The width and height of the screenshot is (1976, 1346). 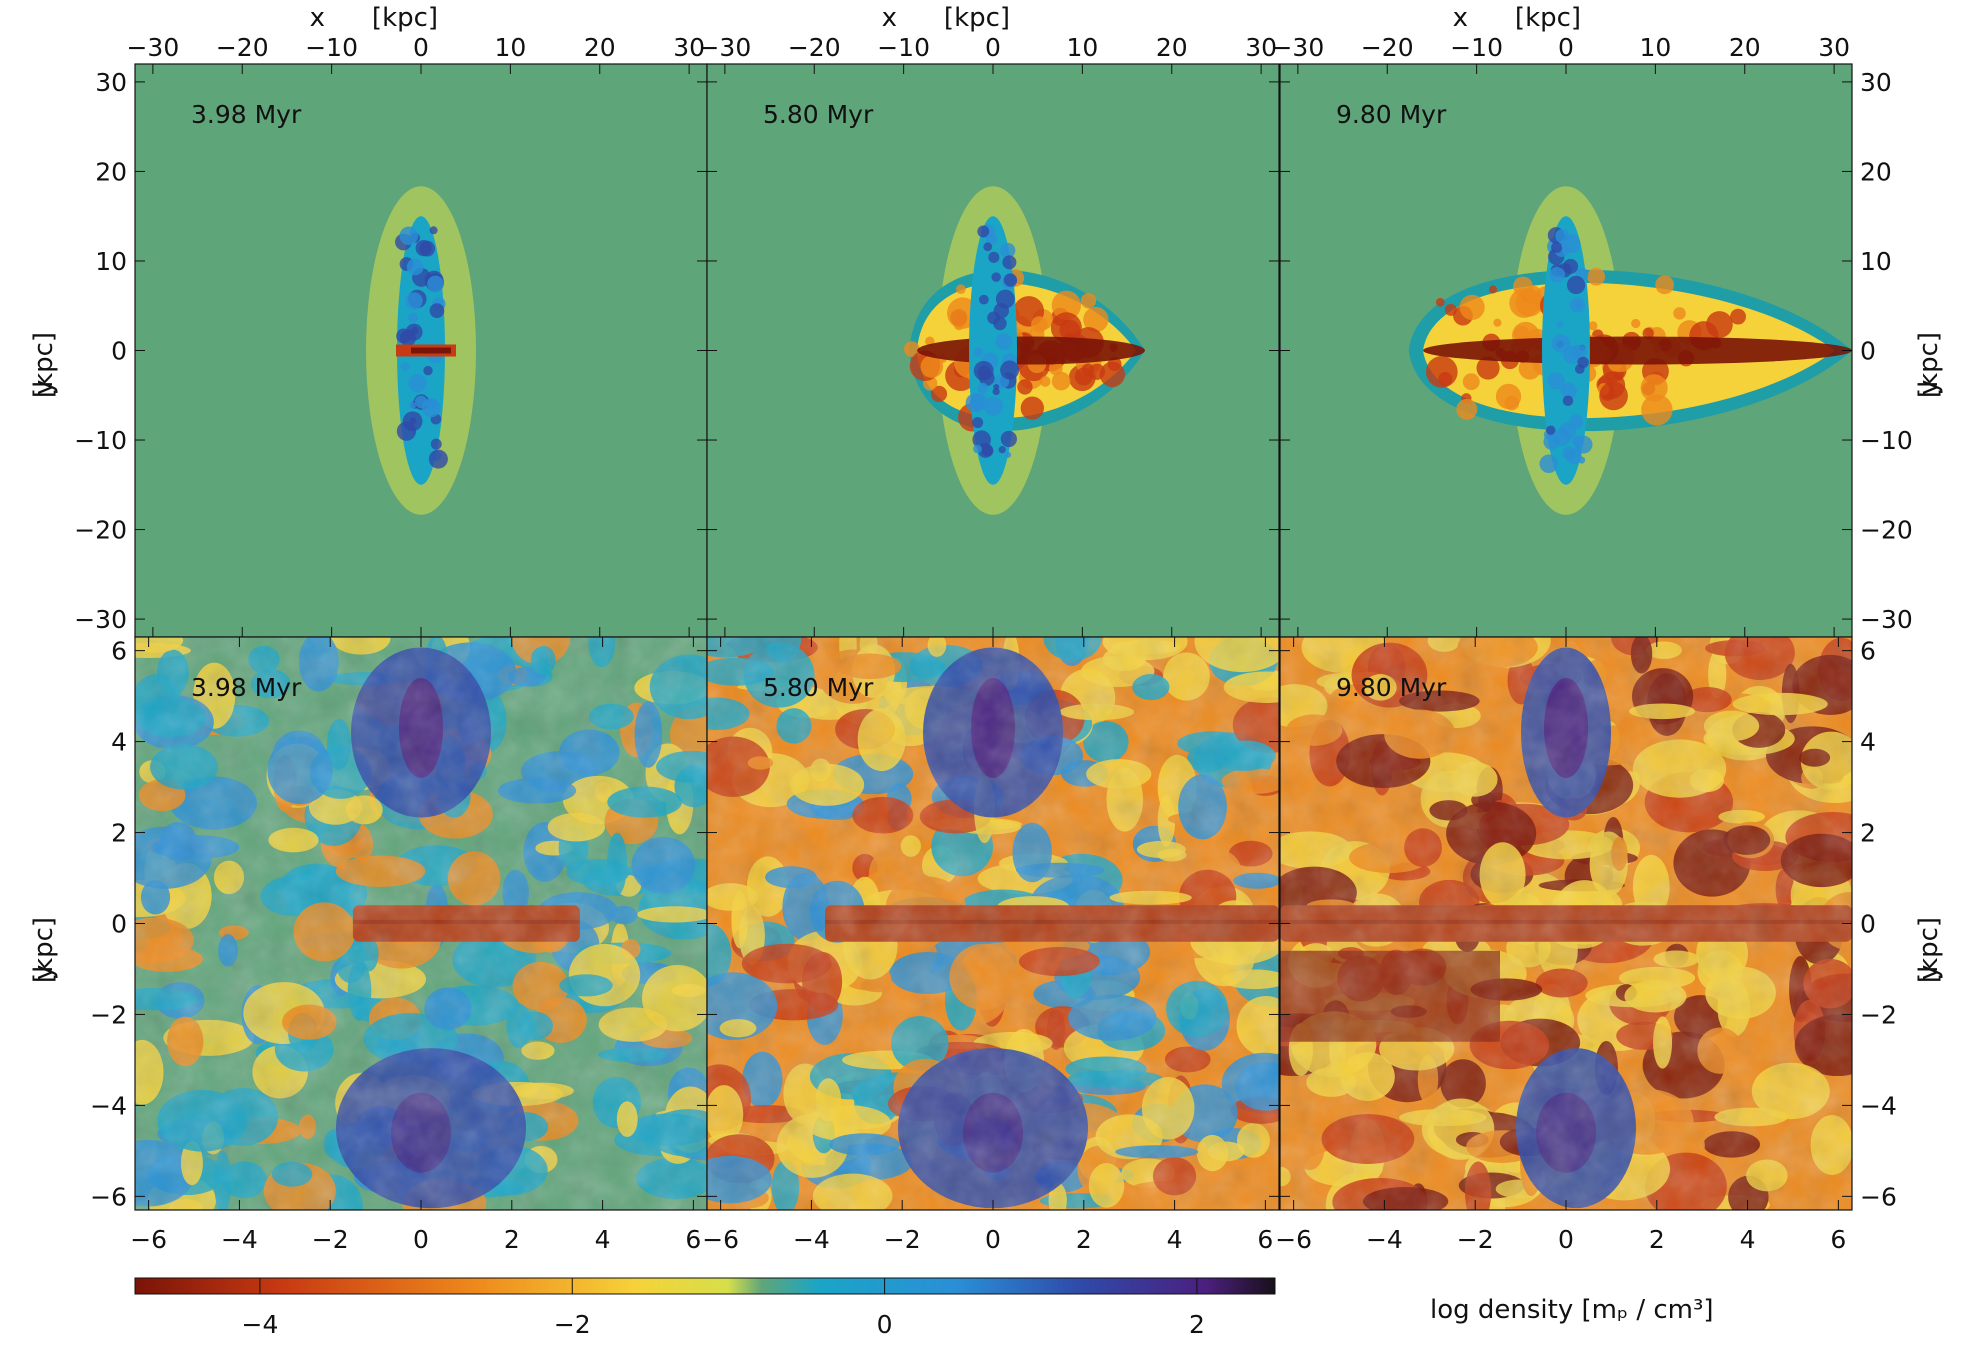 I want to click on colorbar-tick-label: 0, so click(x=885, y=1324).